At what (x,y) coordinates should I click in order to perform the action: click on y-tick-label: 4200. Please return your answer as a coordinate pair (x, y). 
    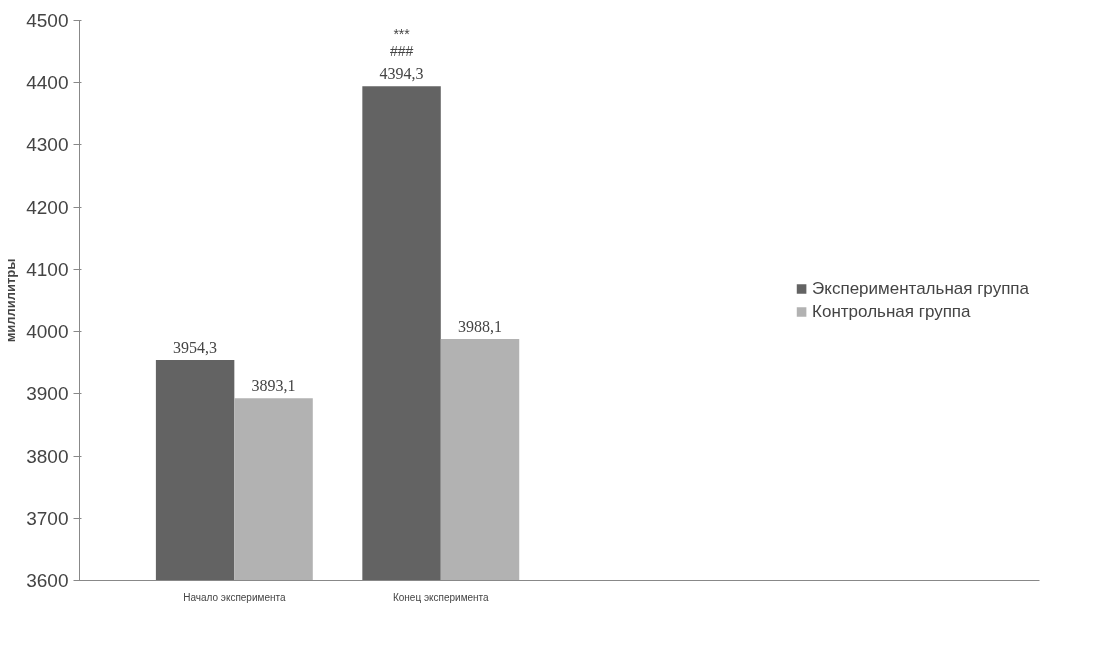
    Looking at the image, I should click on (47, 207).